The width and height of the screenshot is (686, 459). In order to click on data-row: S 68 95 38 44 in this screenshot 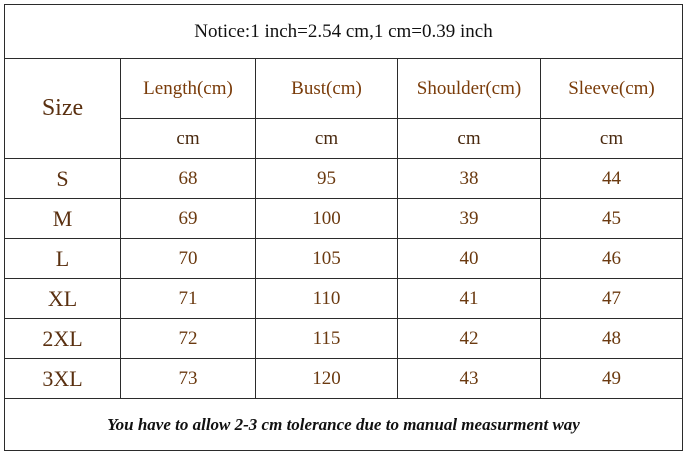, I will do `click(343, 178)`.